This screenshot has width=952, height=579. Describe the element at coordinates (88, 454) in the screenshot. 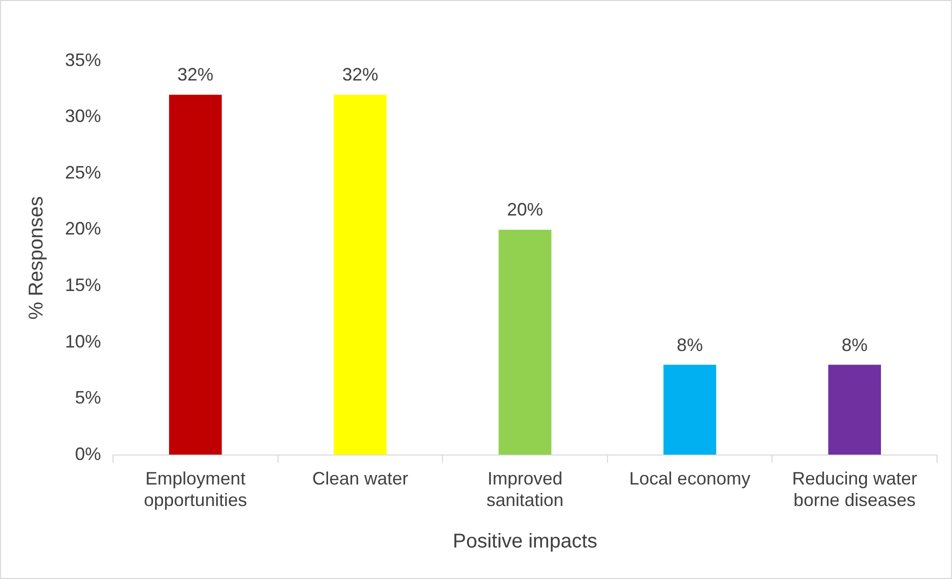

I see `y-tick-label: 0%` at that location.